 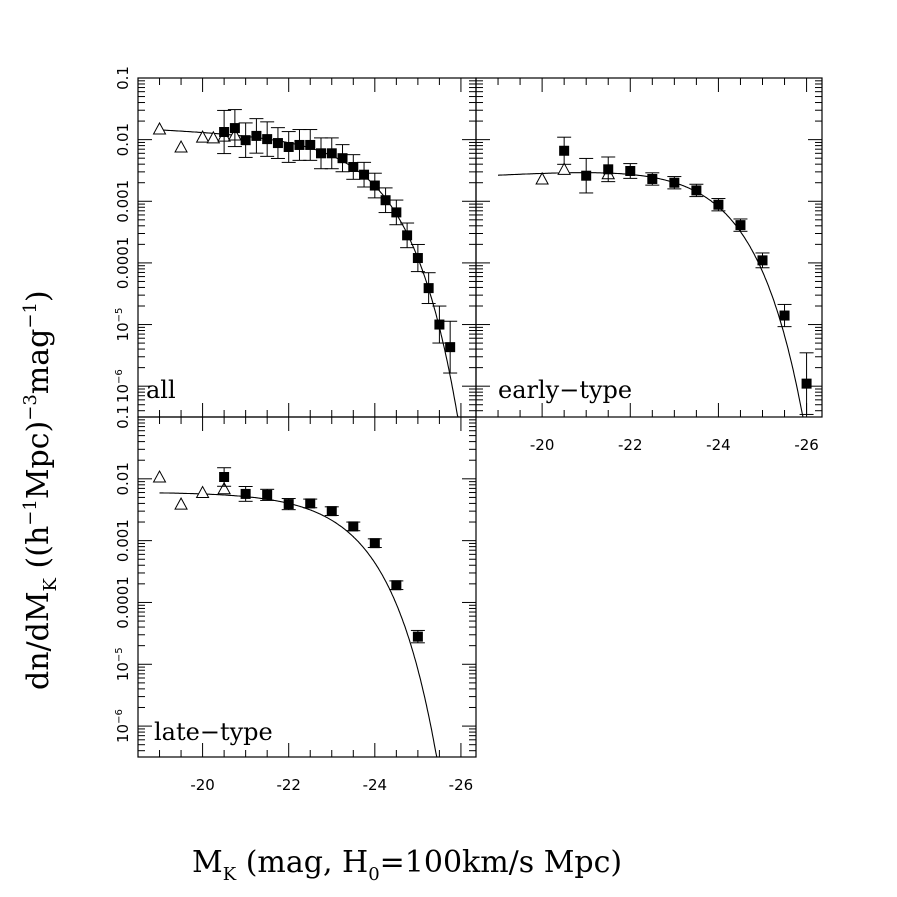 What do you see at coordinates (213, 732) in the screenshot?
I see `panel-label: late−type` at bounding box center [213, 732].